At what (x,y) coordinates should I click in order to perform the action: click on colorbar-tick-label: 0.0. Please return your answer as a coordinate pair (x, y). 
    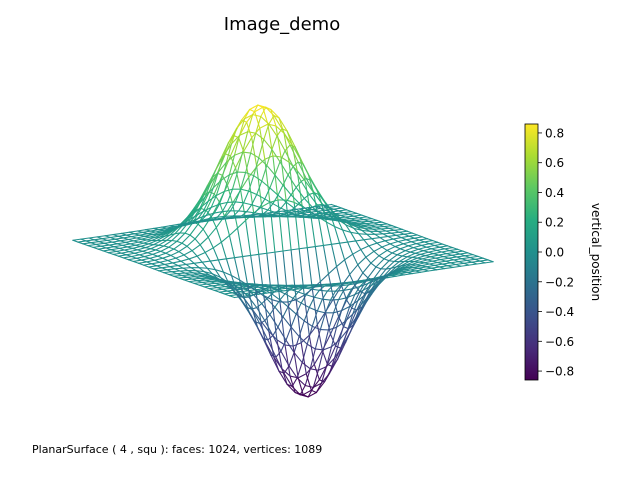
    Looking at the image, I should click on (554, 253).